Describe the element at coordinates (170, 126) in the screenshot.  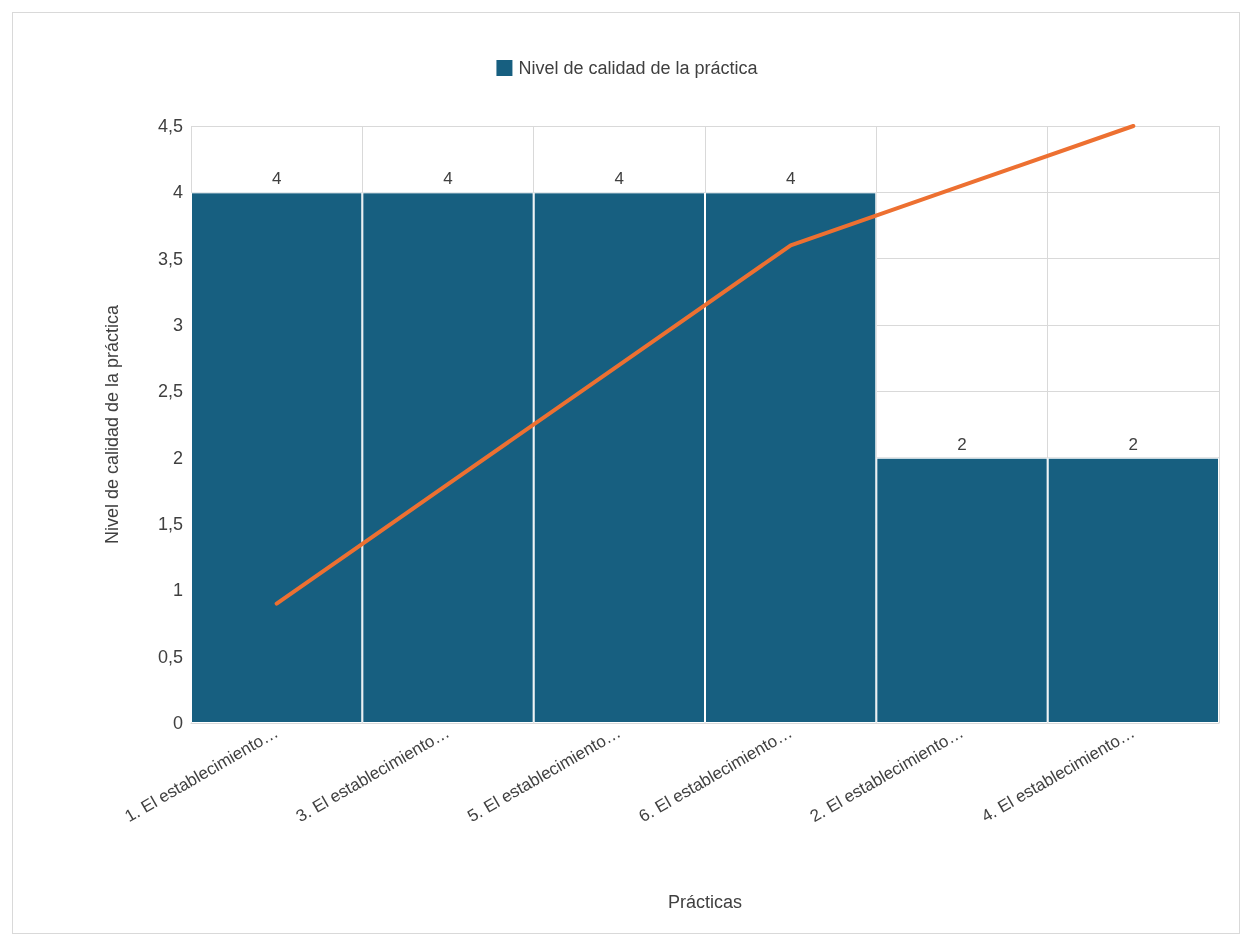
I see `y-tick-label: 4,5` at that location.